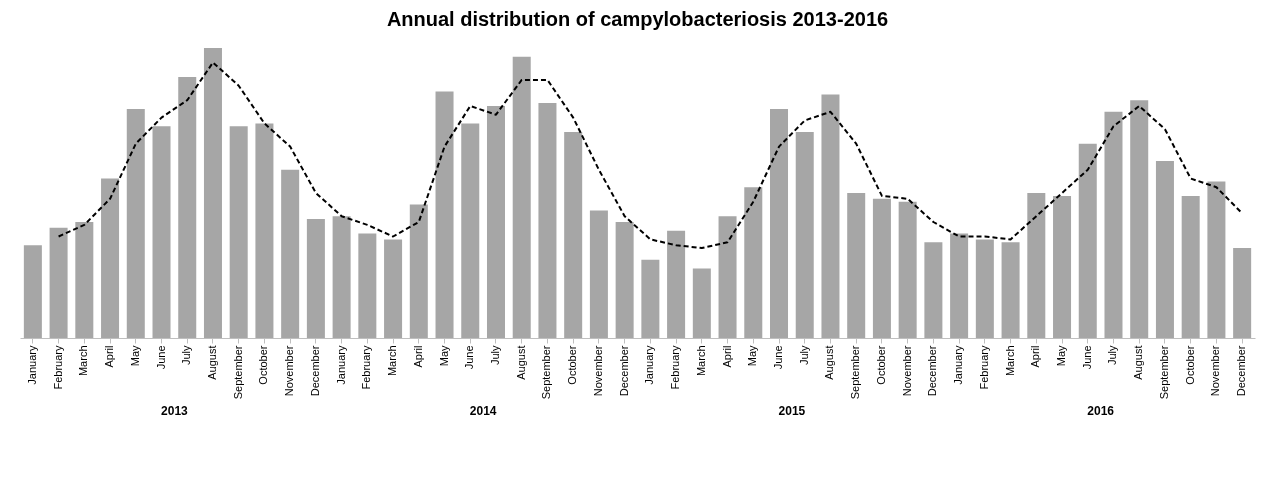  I want to click on text: 2013, so click(175, 411).